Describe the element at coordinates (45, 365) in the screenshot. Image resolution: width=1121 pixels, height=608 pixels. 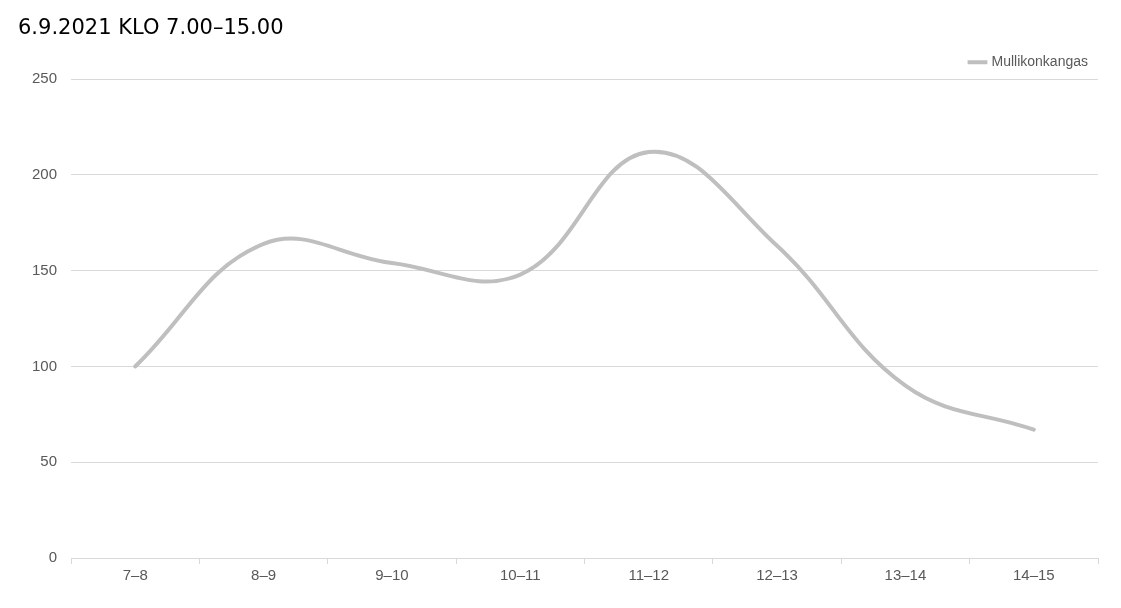
I see `y-tick-label: 100` at that location.